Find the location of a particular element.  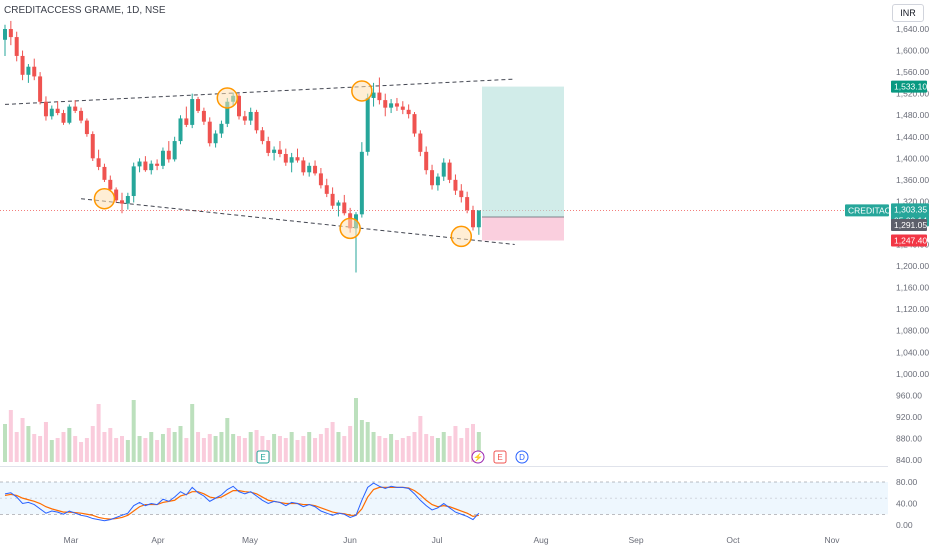

rsi-tick-label: 80.00 is located at coordinates (907, 482).